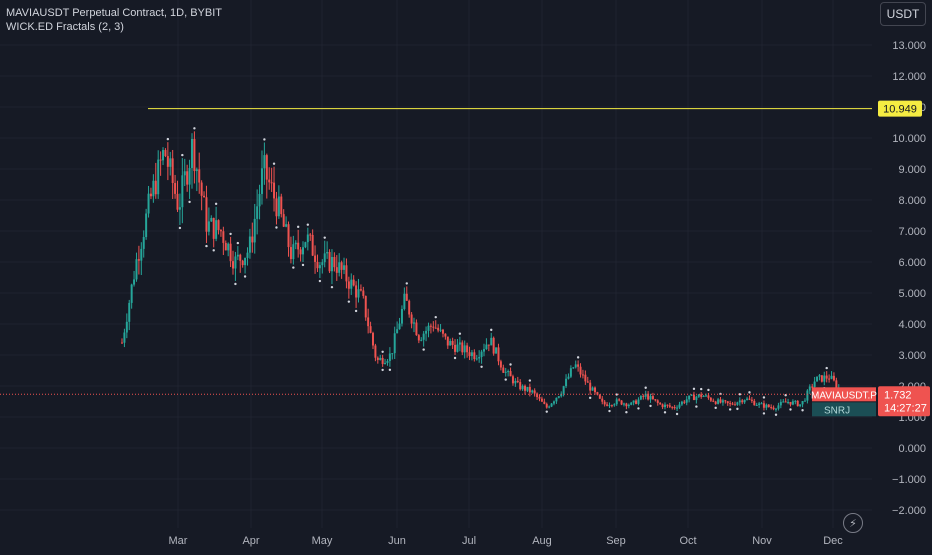  I want to click on price-tick-label: 4.000, so click(912, 325).